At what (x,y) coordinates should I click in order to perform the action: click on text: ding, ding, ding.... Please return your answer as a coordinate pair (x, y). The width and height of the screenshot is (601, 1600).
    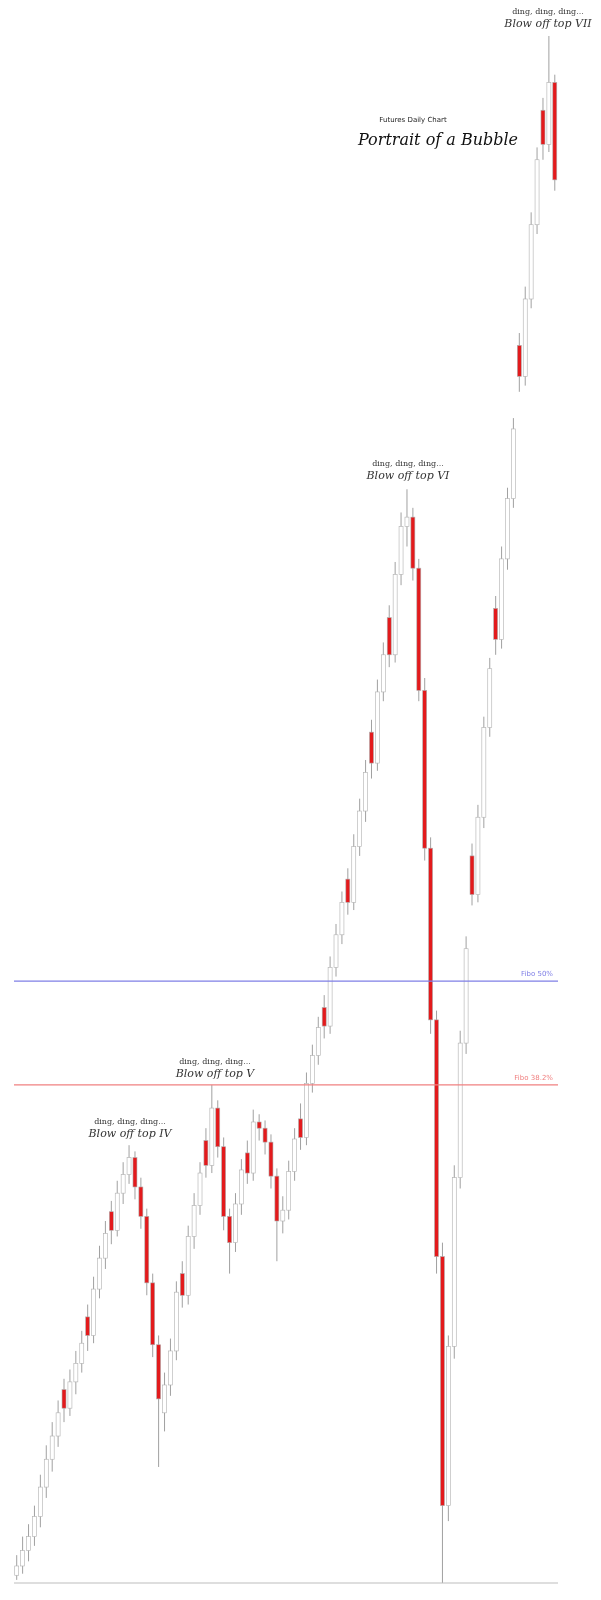
    Looking at the image, I should click on (548, 11).